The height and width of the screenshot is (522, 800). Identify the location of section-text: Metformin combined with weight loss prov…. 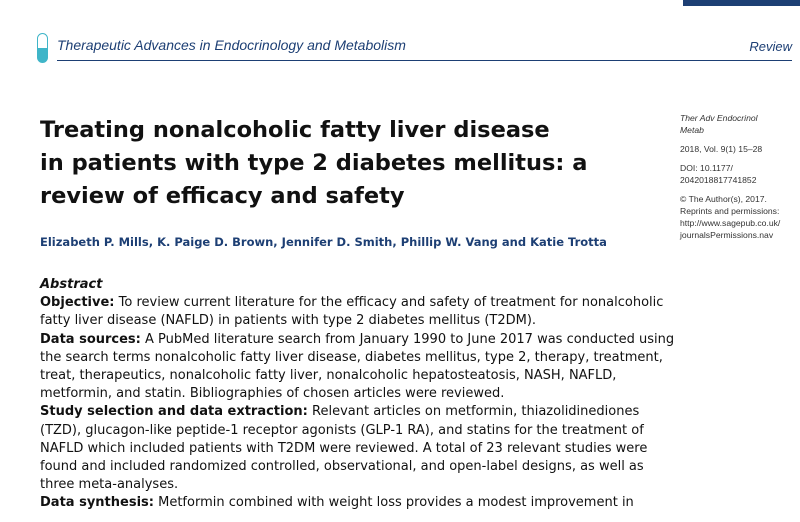
(396, 503).